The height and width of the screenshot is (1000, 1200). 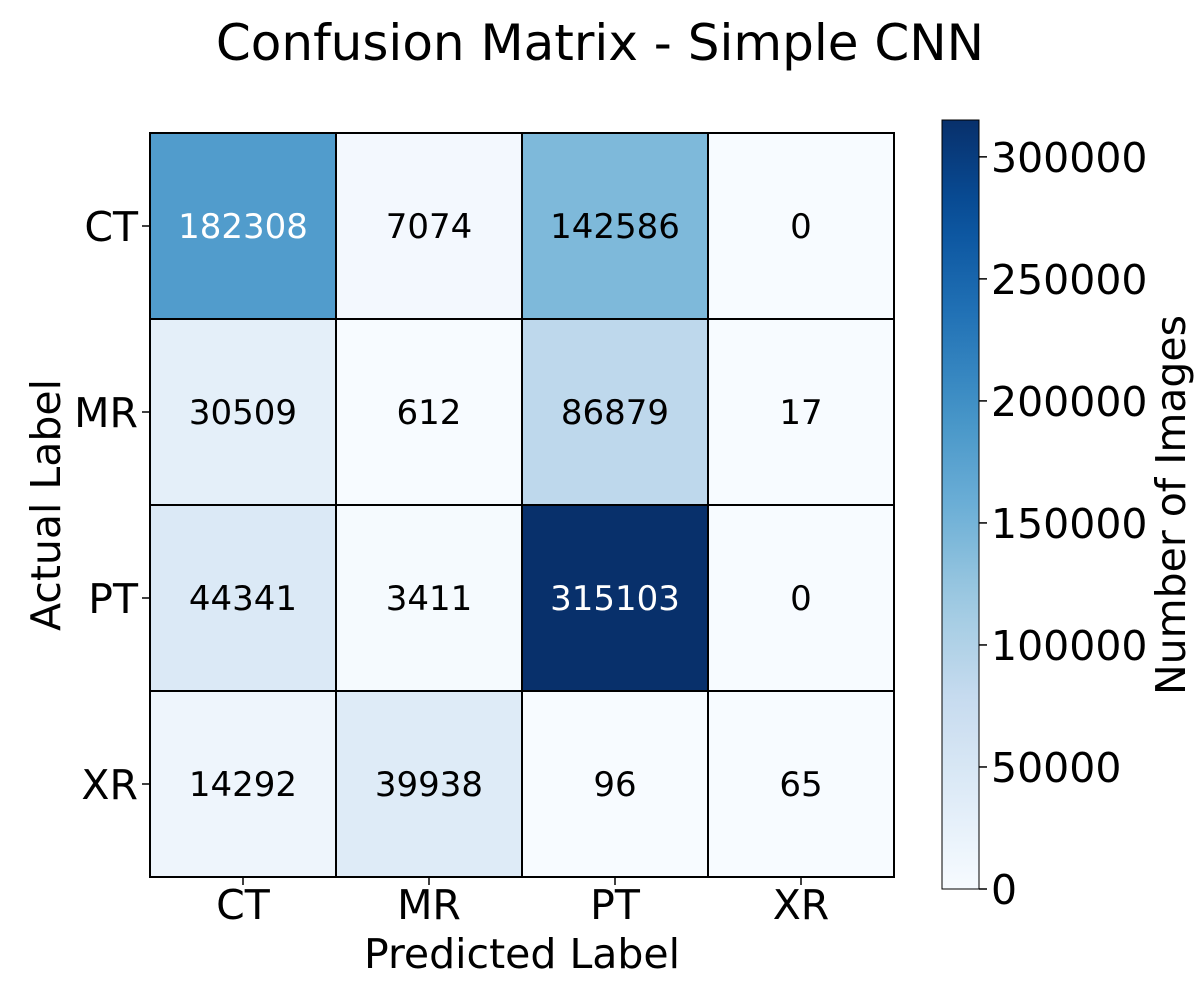 What do you see at coordinates (243, 905) in the screenshot?
I see `x-tick-label: CT` at bounding box center [243, 905].